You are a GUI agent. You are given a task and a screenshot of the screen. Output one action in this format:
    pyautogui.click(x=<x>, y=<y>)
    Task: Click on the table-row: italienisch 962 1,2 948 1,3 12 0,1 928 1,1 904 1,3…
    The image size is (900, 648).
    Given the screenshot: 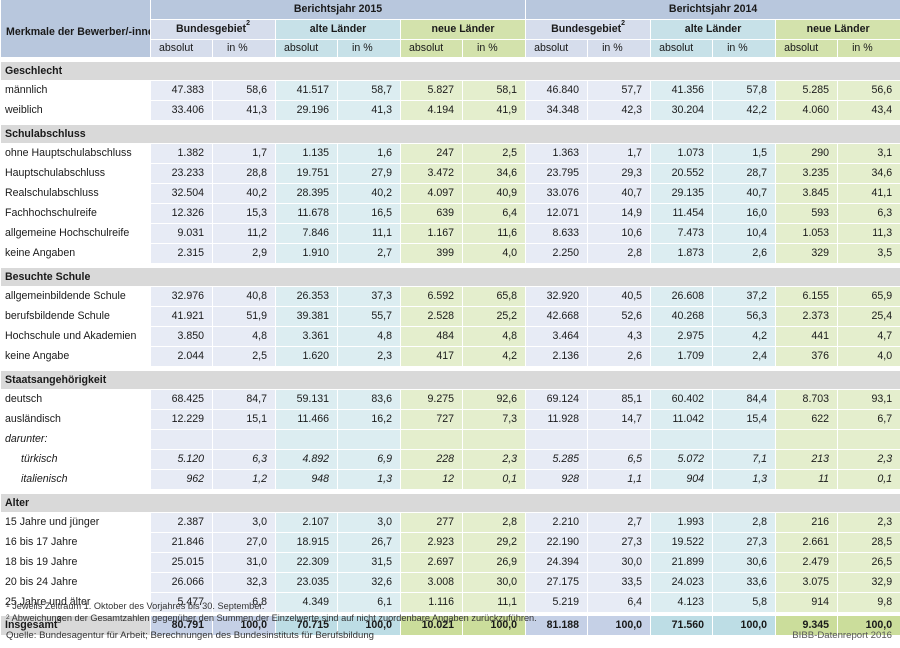 What is the action you would take?
    pyautogui.click(x=450, y=480)
    